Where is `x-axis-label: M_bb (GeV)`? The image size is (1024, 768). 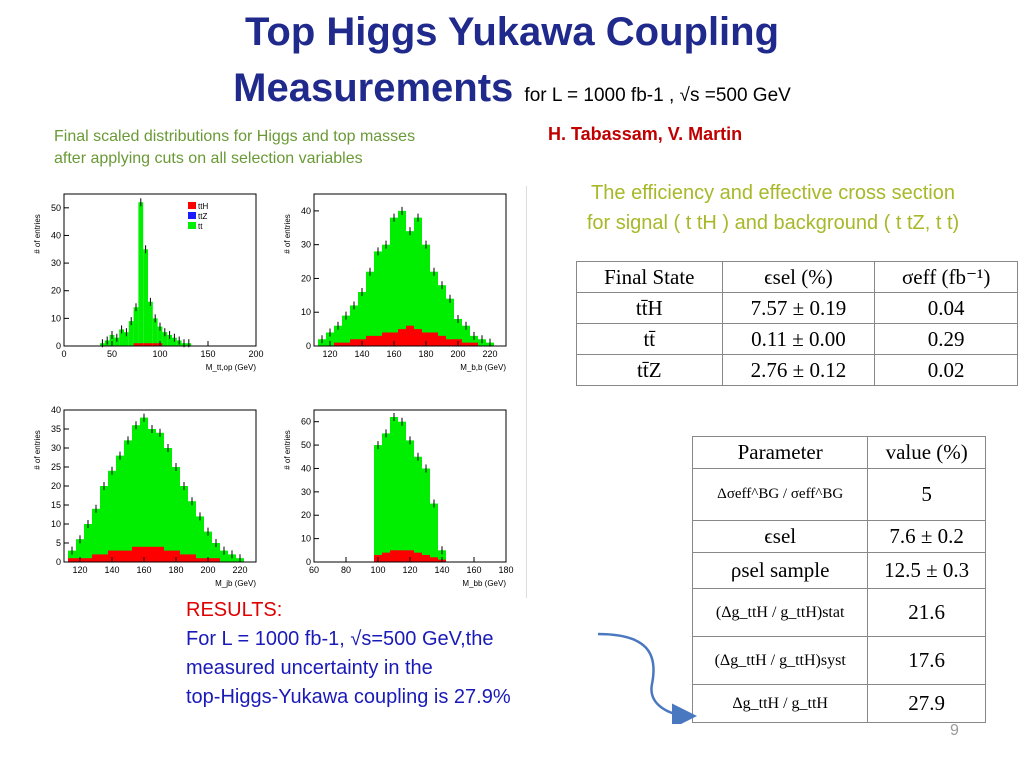 x-axis-label: M_bb (GeV) is located at coordinates (484, 583).